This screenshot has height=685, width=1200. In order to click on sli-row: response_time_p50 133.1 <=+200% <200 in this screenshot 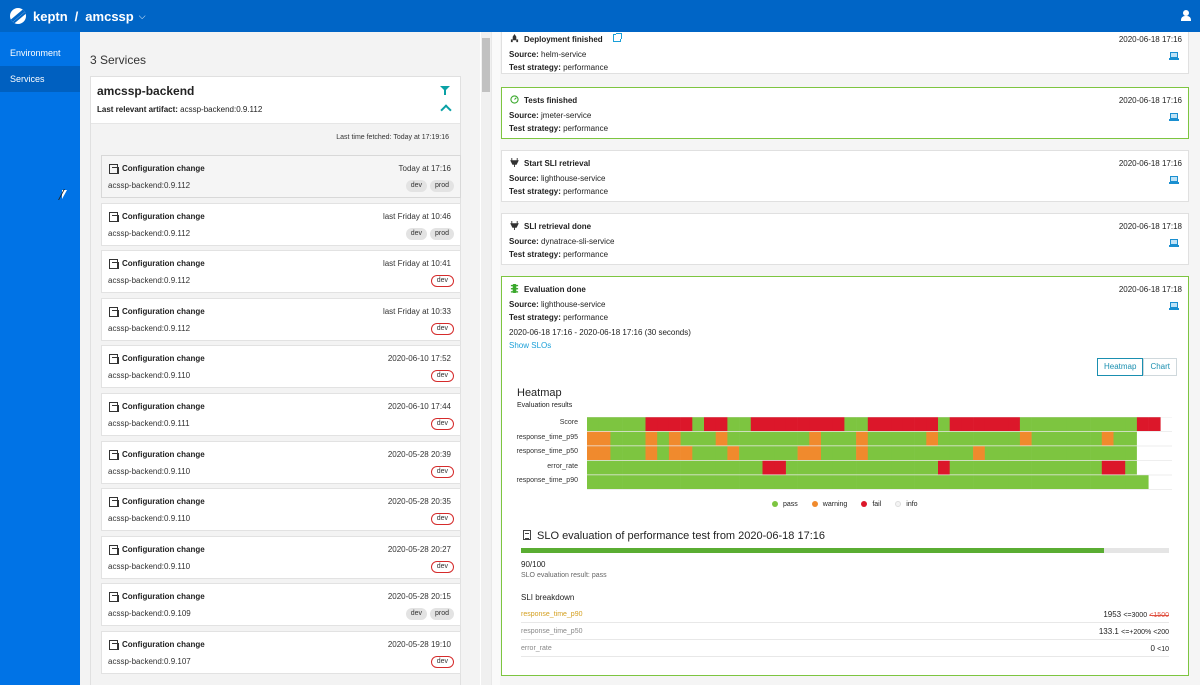, I will do `click(845, 633)`.